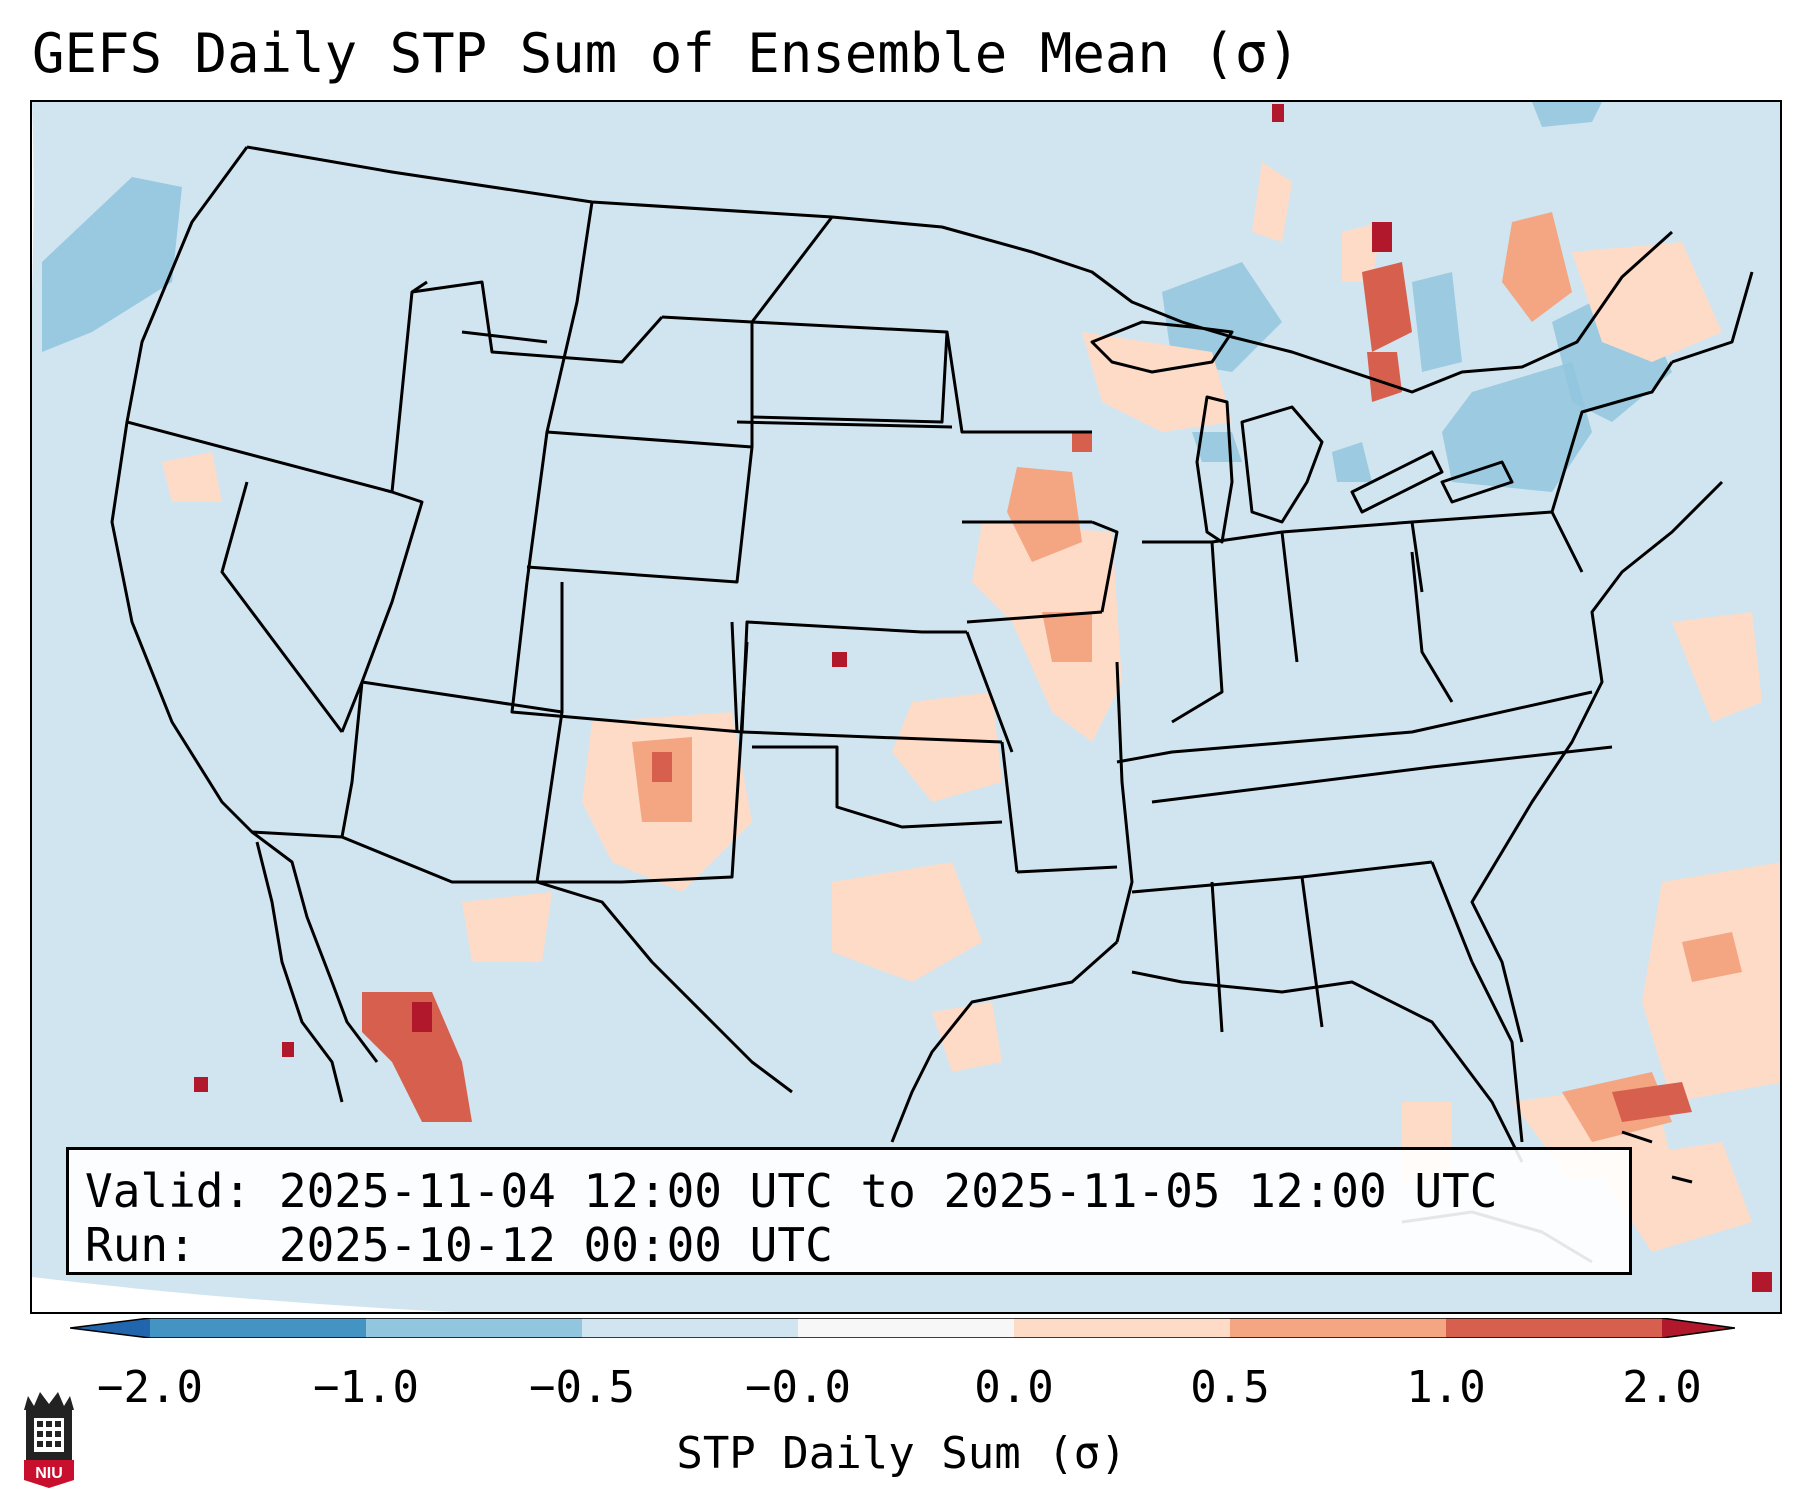  What do you see at coordinates (140, 1245) in the screenshot?
I see `run-label: Run:` at bounding box center [140, 1245].